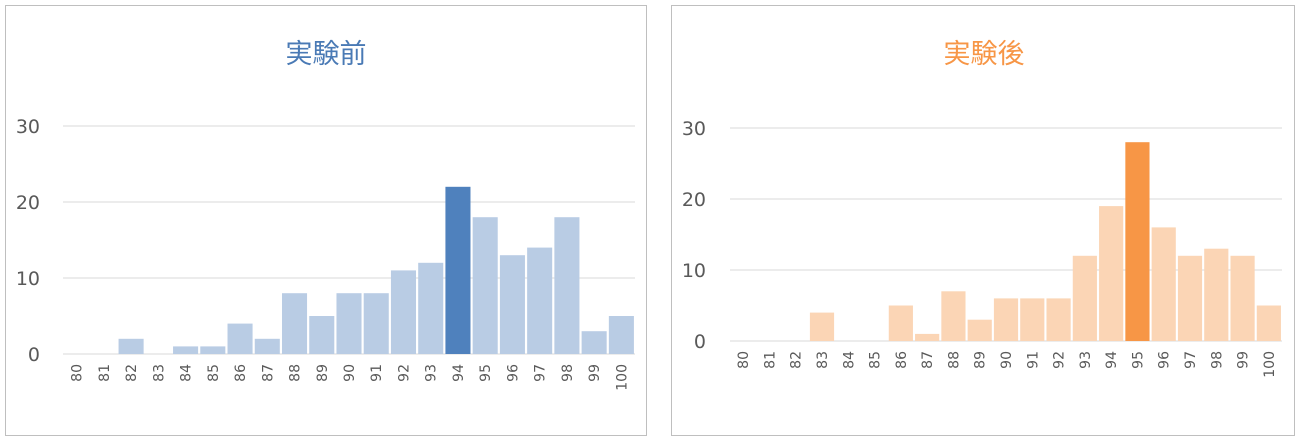 This screenshot has width=1300, height=441. Describe the element at coordinates (954, 360) in the screenshot. I see `chart-1-xtick-label: 88` at that location.